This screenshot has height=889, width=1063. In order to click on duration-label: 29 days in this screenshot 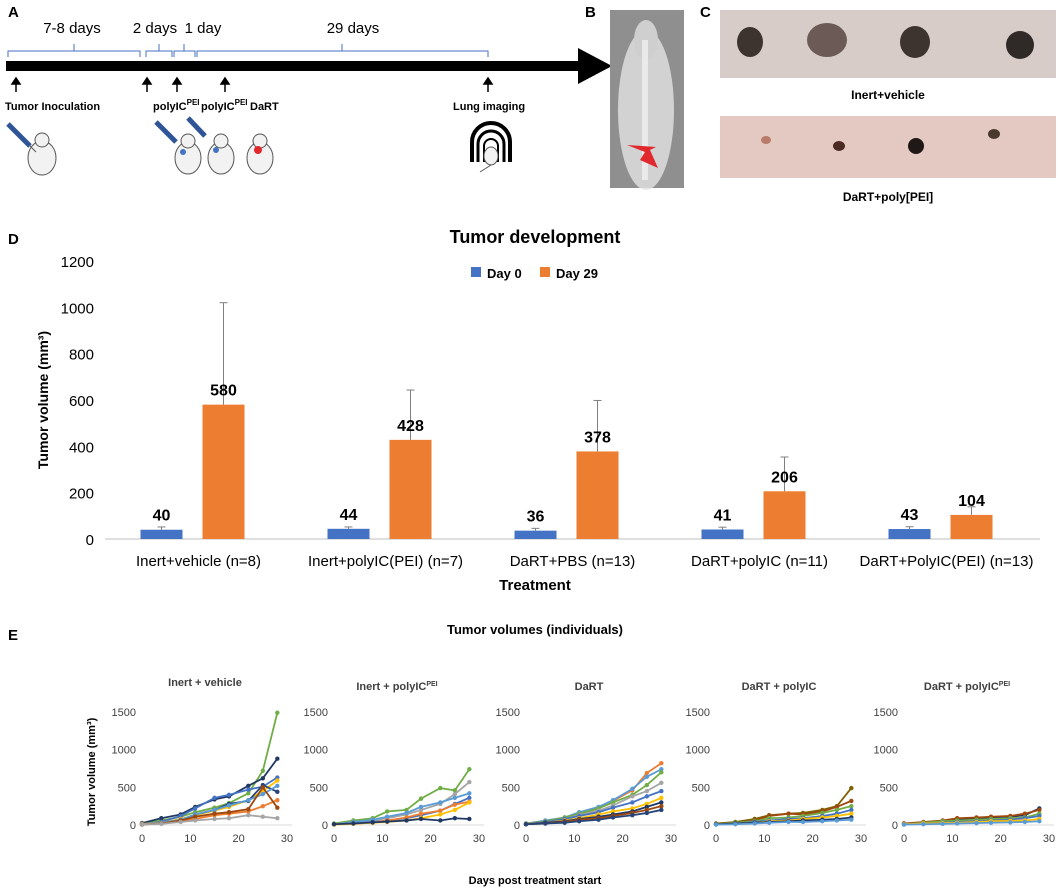, I will do `click(353, 28)`.